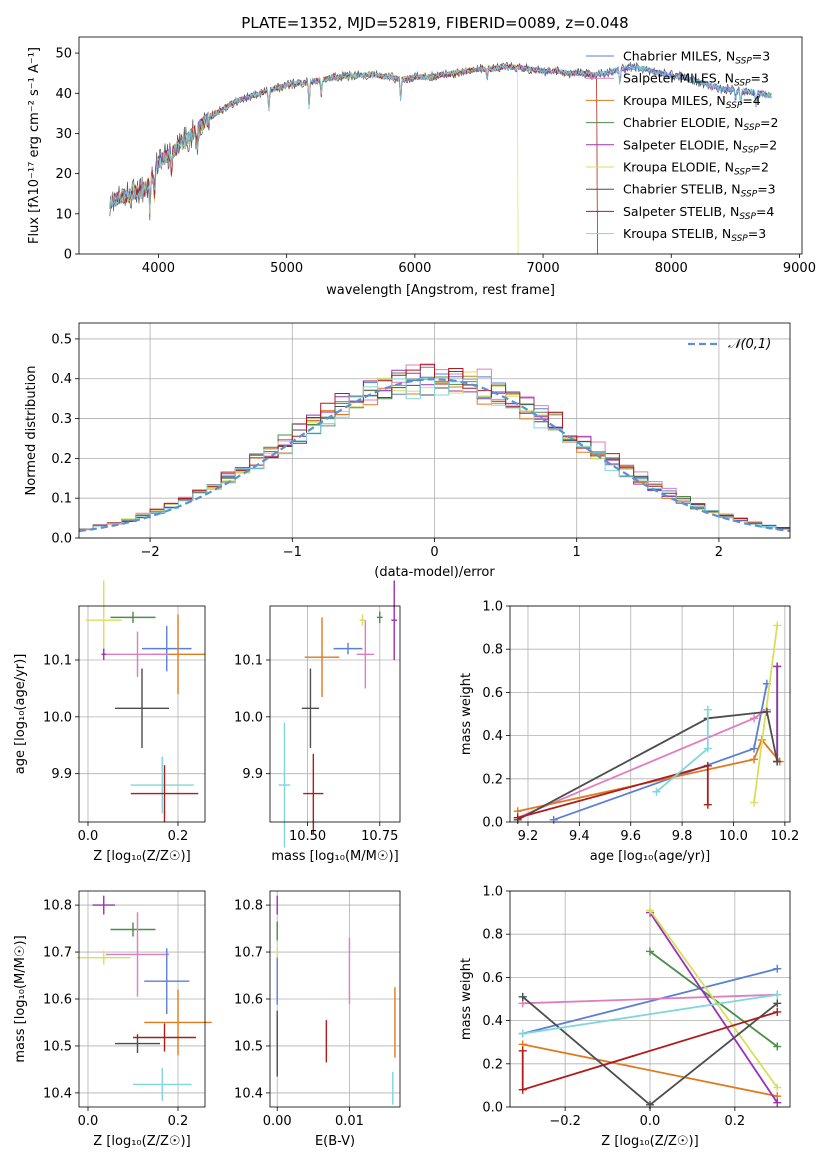 The width and height of the screenshot is (819, 1170). I want to click on x-tick-label: −0.2, so click(565, 1121).